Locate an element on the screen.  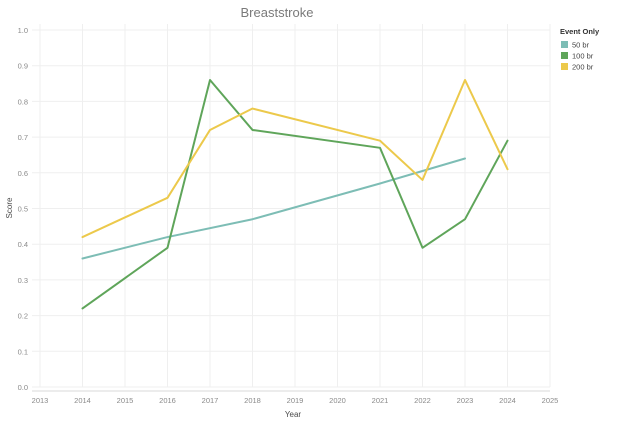
y-tick-label: 0.0 is located at coordinates (23, 387).